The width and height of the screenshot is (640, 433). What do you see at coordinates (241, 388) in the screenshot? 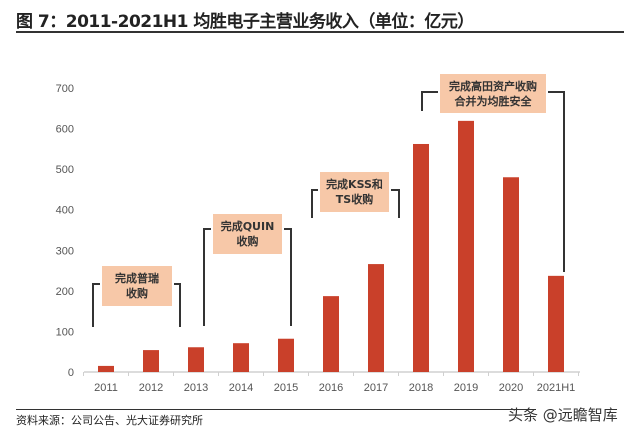
I see `x-tick-label: 2014` at bounding box center [241, 388].